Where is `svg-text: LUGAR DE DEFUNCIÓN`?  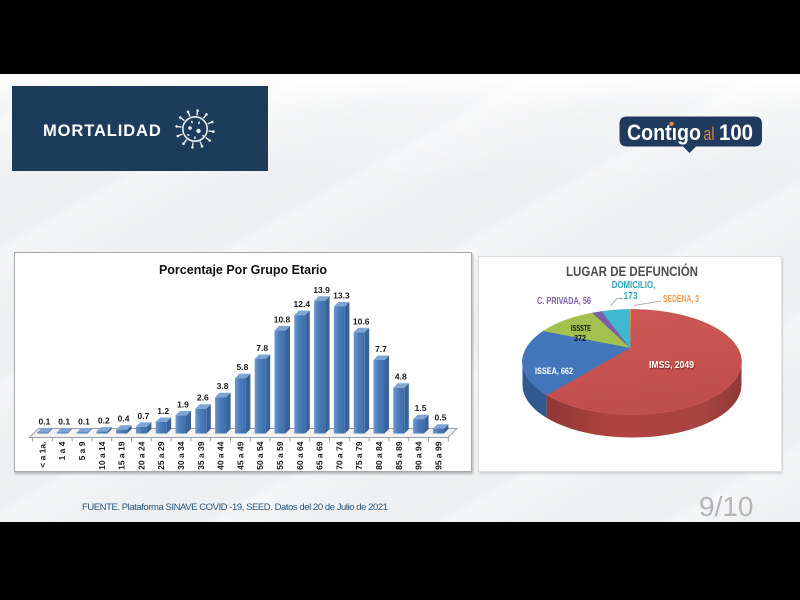
svg-text: LUGAR DE DEFUNCIÓN is located at coordinates (632, 271).